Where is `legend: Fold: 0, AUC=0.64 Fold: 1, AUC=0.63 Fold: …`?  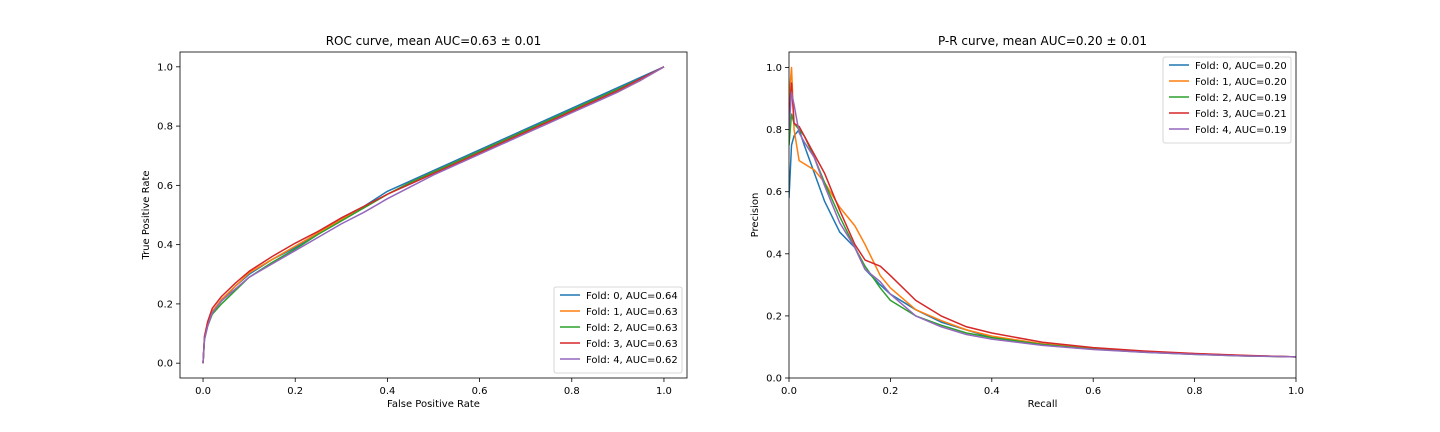
legend: Fold: 0, AUC=0.64 Fold: 1, AUC=0.63 Fold: … is located at coordinates (618, 330).